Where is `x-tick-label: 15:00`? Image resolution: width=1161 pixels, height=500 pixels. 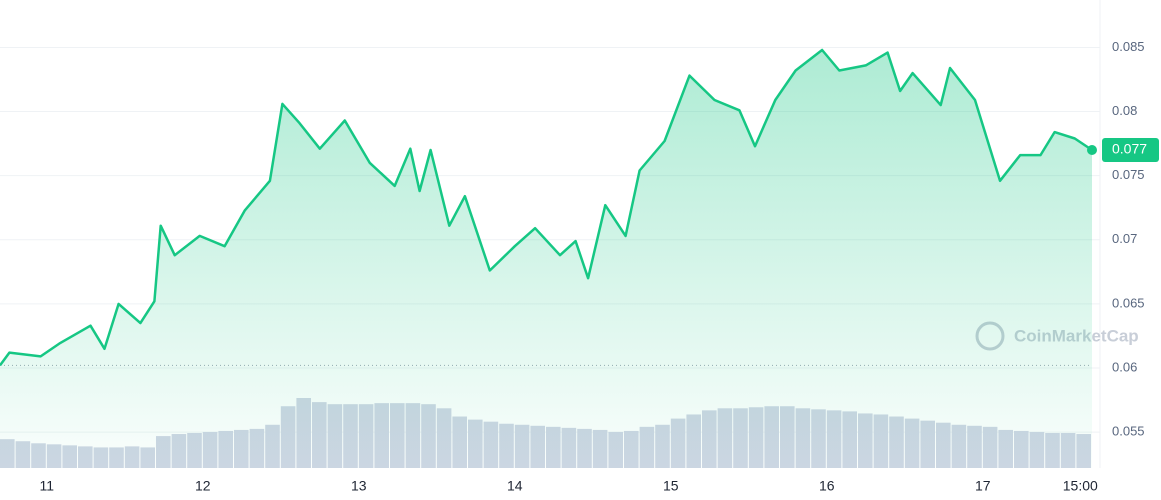
x-tick-label: 15:00 is located at coordinates (1080, 486).